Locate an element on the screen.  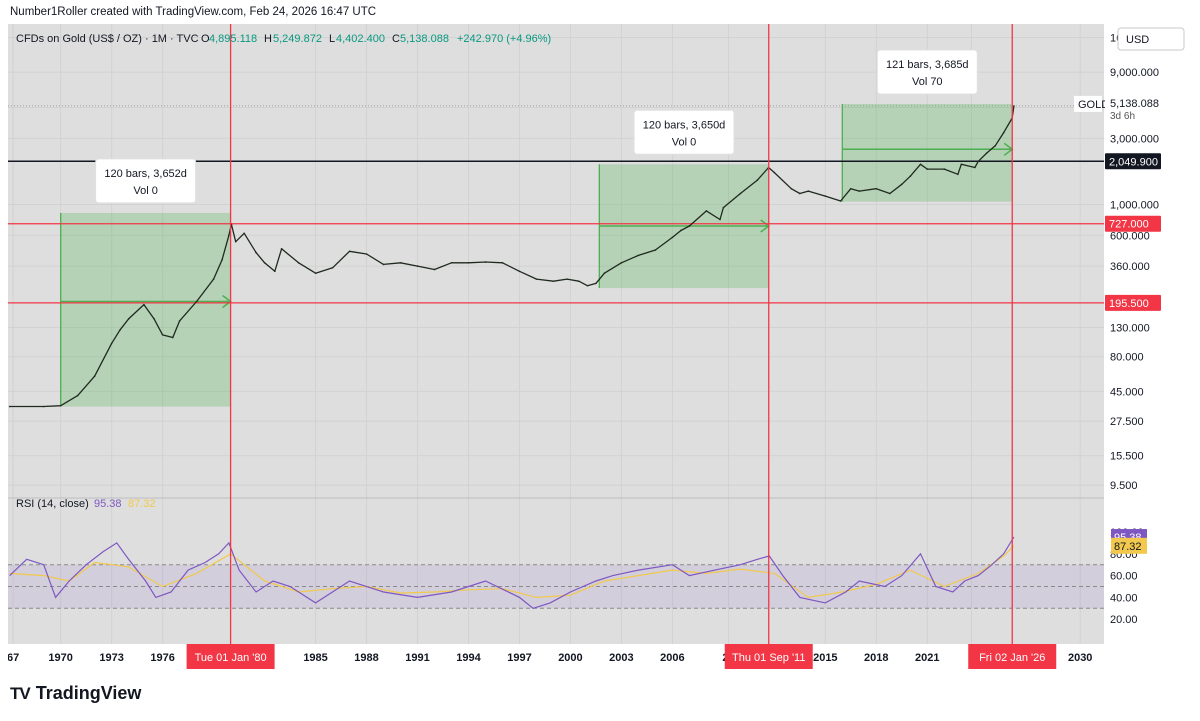
rsi-pane is located at coordinates (556, 572).